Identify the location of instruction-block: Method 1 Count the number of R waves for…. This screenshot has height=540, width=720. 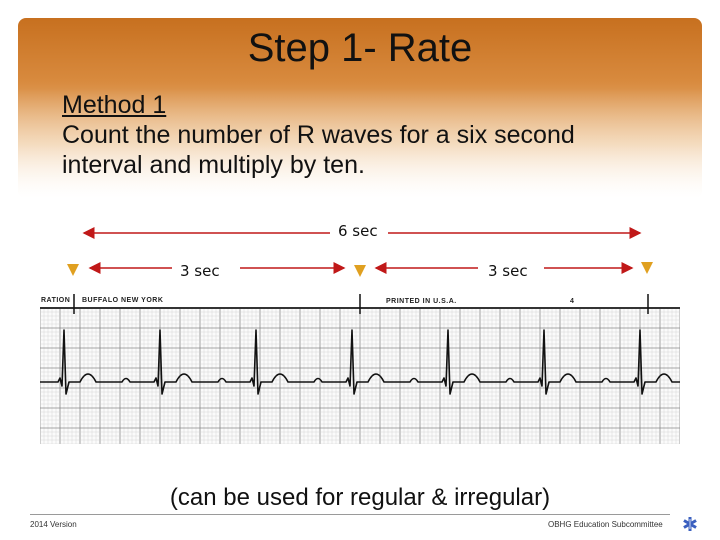
(372, 135).